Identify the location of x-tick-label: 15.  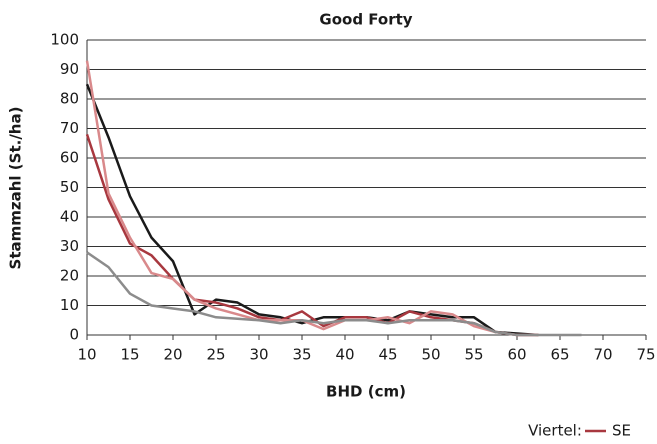
(129, 355).